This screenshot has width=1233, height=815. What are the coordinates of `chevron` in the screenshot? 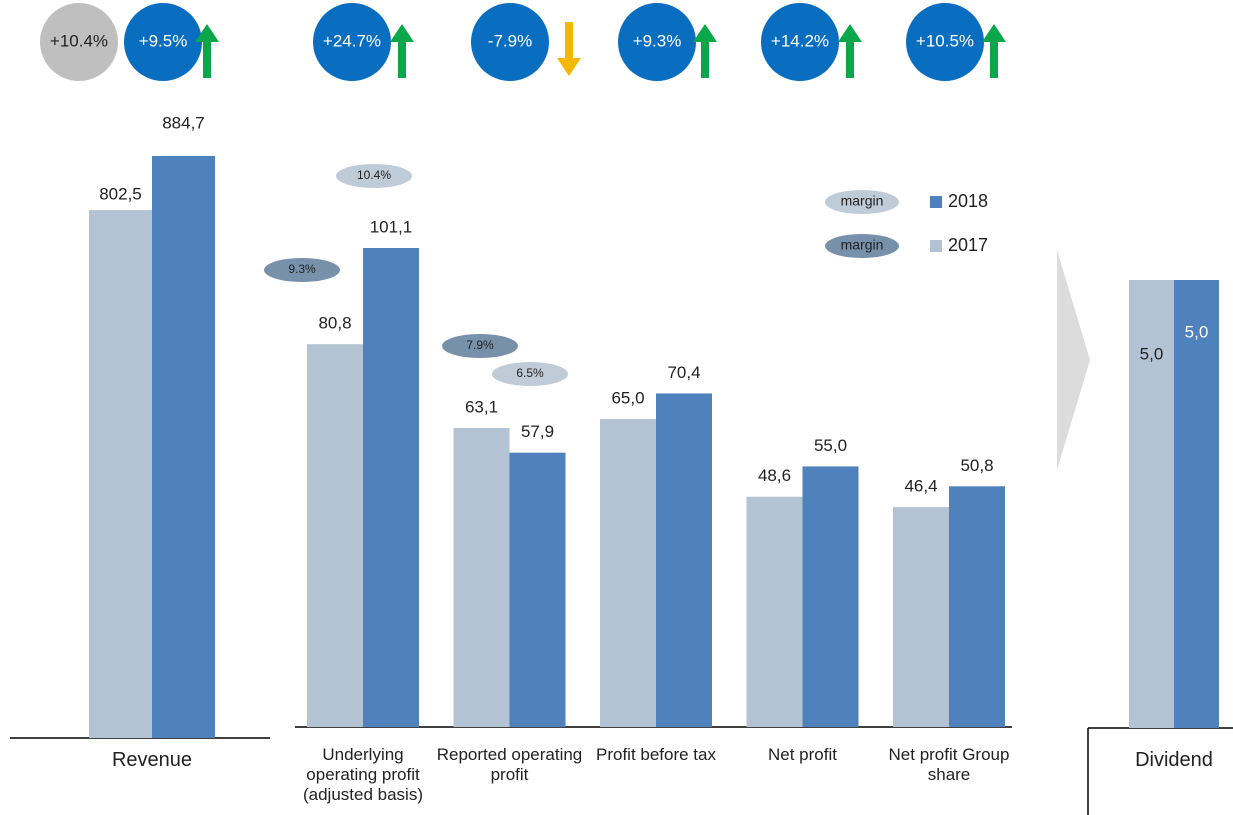 It's located at (1073, 360).